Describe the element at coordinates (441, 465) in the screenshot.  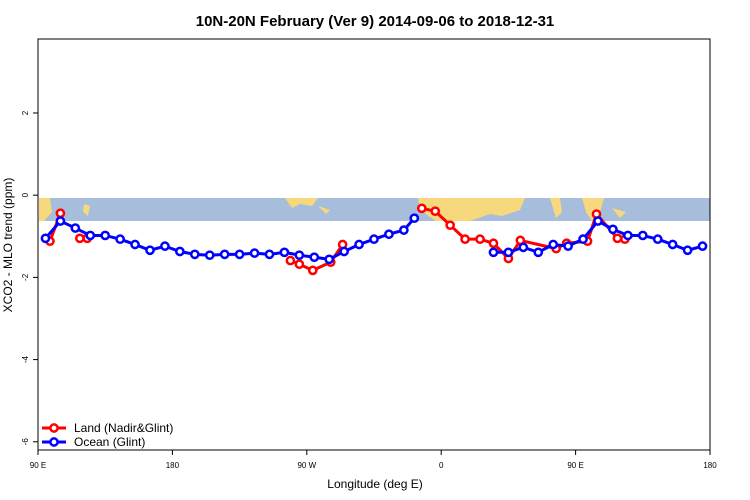
I see `x-tick-label: 0` at that location.